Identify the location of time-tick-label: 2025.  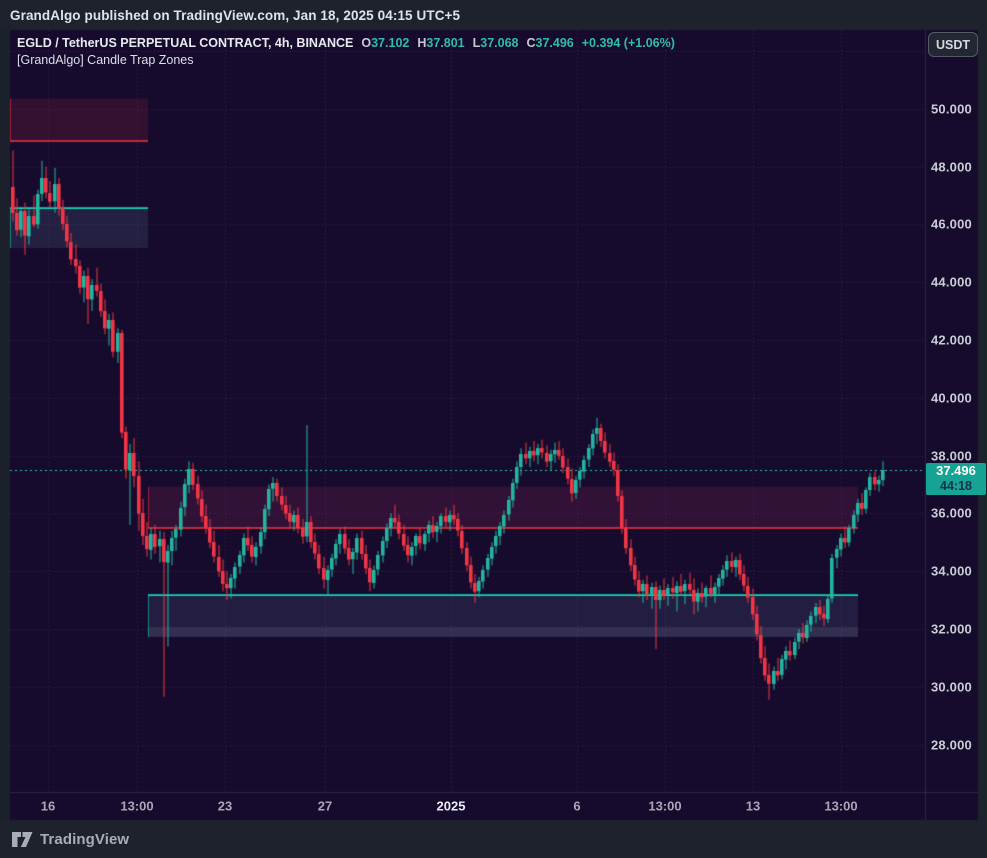
(451, 806).